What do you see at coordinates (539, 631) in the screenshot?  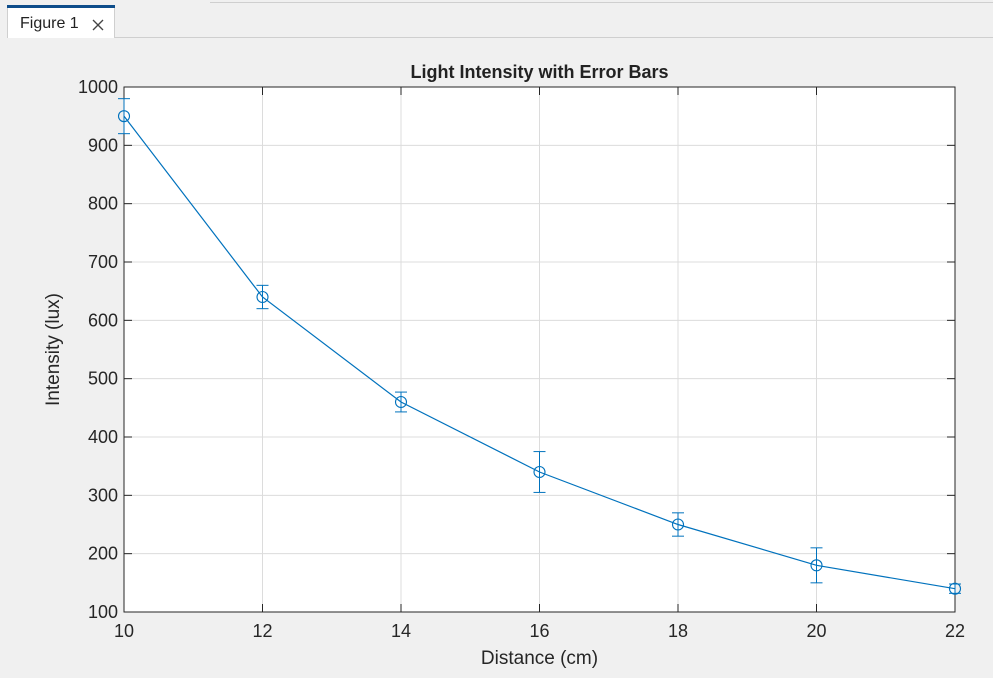 I see `x-tick-label: 16` at bounding box center [539, 631].